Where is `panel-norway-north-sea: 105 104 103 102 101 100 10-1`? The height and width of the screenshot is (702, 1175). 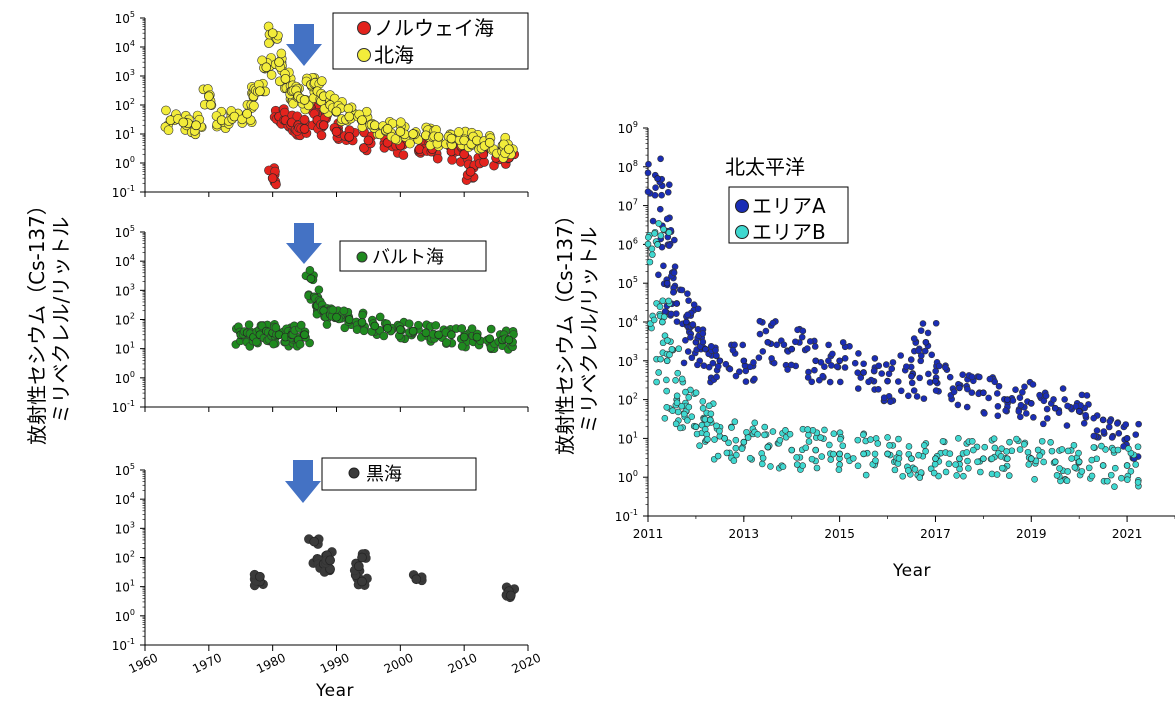
panel-norway-north-sea: 105 104 103 102 101 100 10-1 is located at coordinates (320, 105).